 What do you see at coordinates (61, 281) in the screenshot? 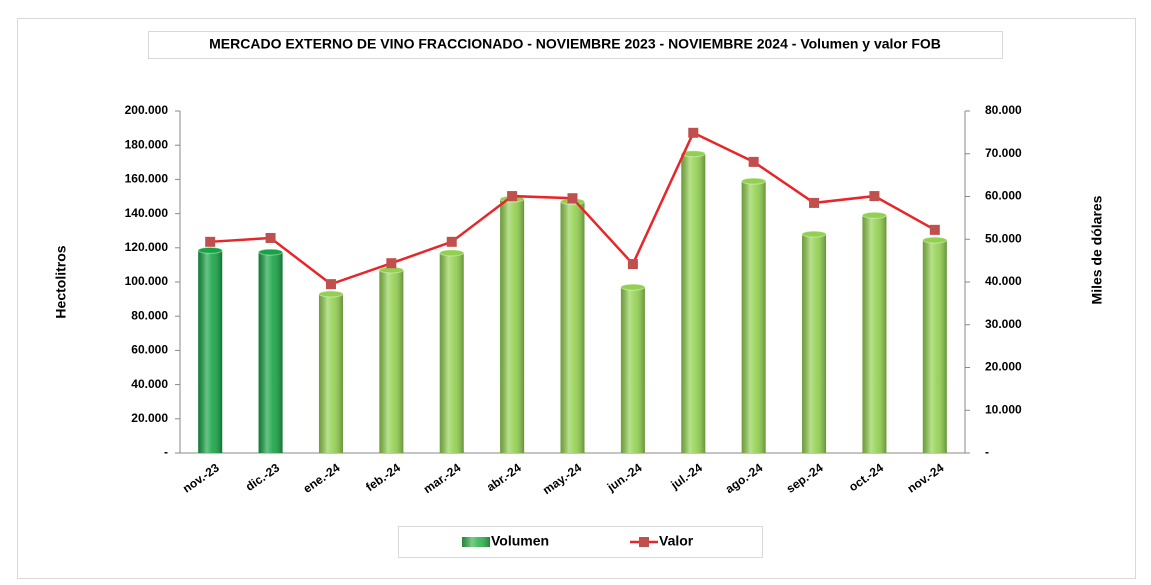
I see `y-axis-title: Hectolitros` at bounding box center [61, 281].